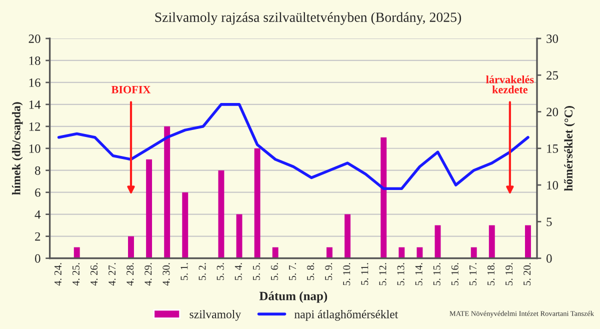 The height and width of the screenshot is (329, 600). What do you see at coordinates (112, 274) in the screenshot?
I see `x-tick-label: 4. 27.` at bounding box center [112, 274].